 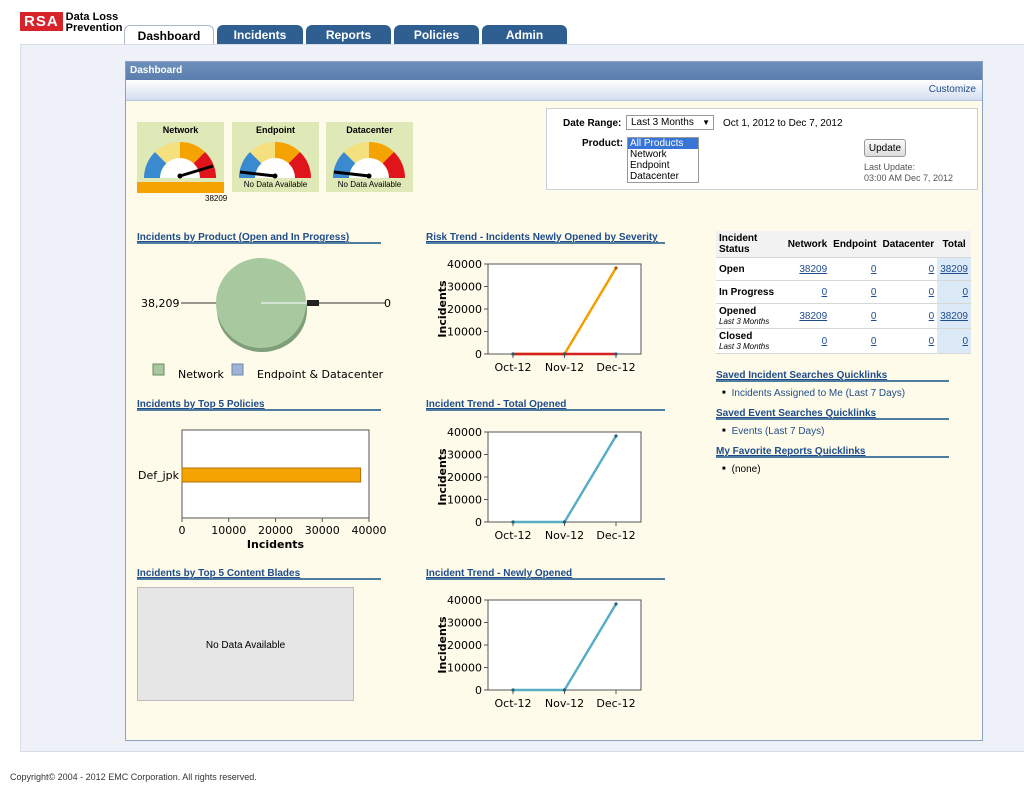 What do you see at coordinates (219, 573) in the screenshot?
I see `section-title-top-blades: Incidents by Top 5 Content Blades` at bounding box center [219, 573].